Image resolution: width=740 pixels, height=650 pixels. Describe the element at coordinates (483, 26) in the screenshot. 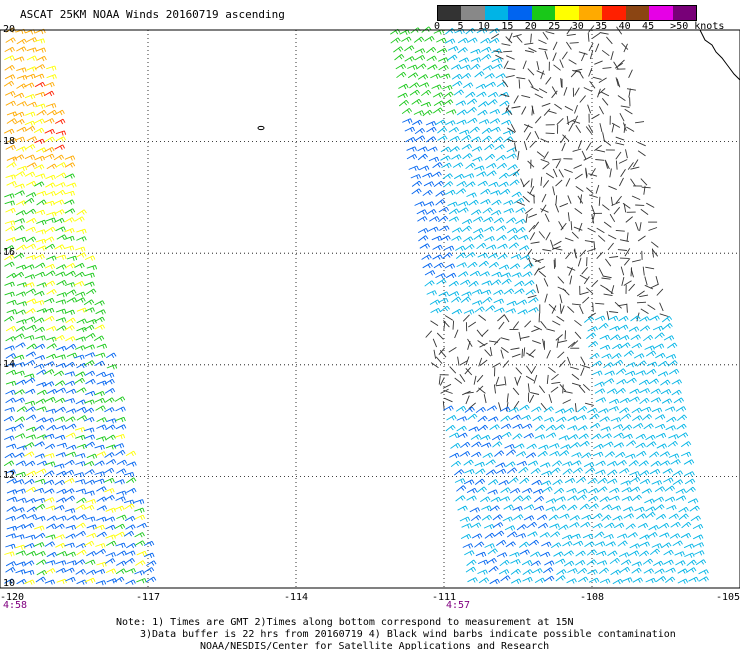

I see `colorbar-tick-label: 10` at that location.